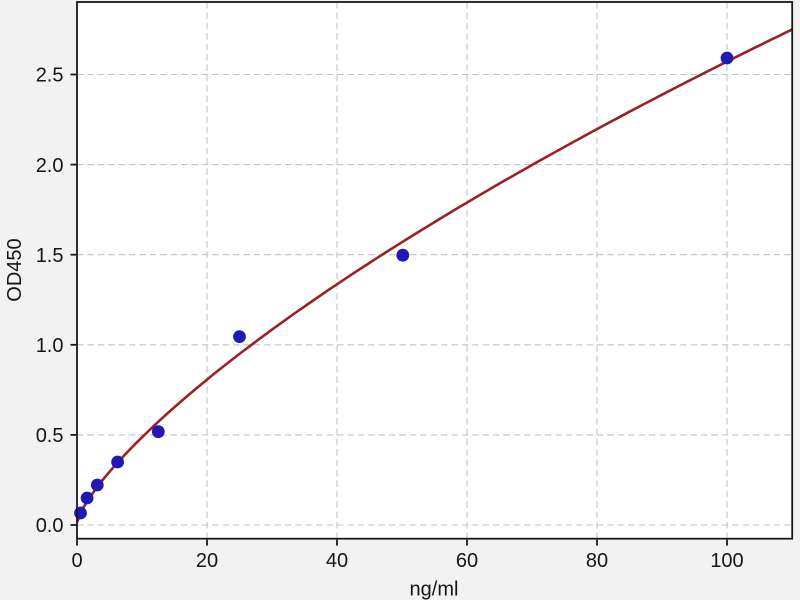 This screenshot has height=600, width=800. I want to click on svg-text: 0.5, so click(50, 436).